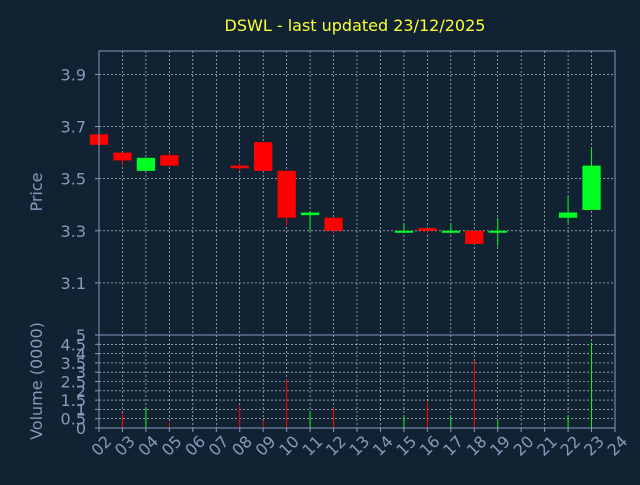 Image resolution: width=640 pixels, height=485 pixels. Describe the element at coordinates (345, 385) in the screenshot. I see `volume-bars` at that location.